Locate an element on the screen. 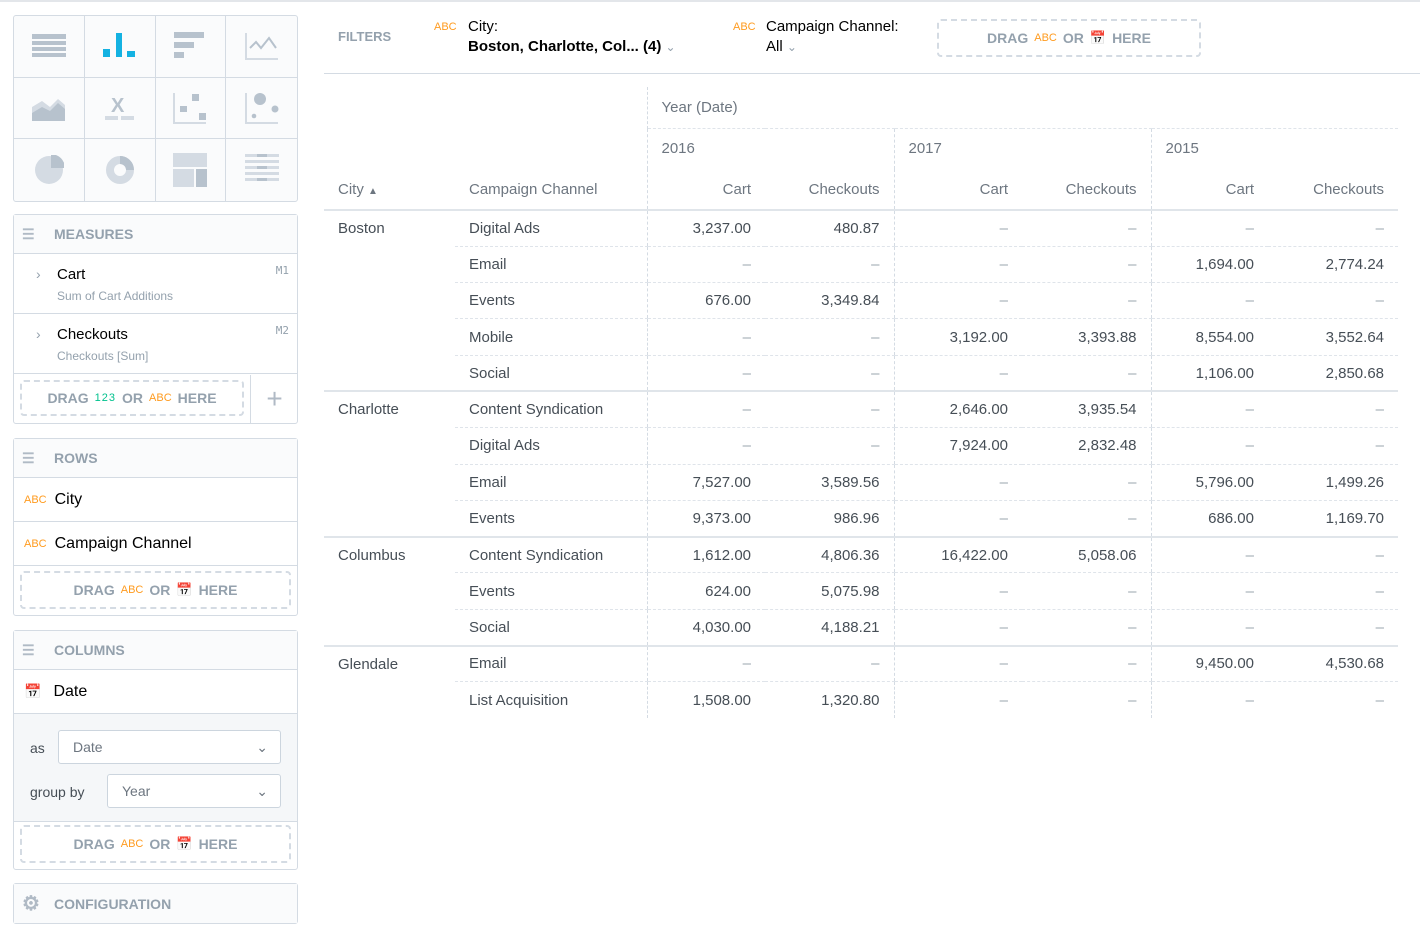 The width and height of the screenshot is (1420, 937). select-value: Date is located at coordinates (88, 747).